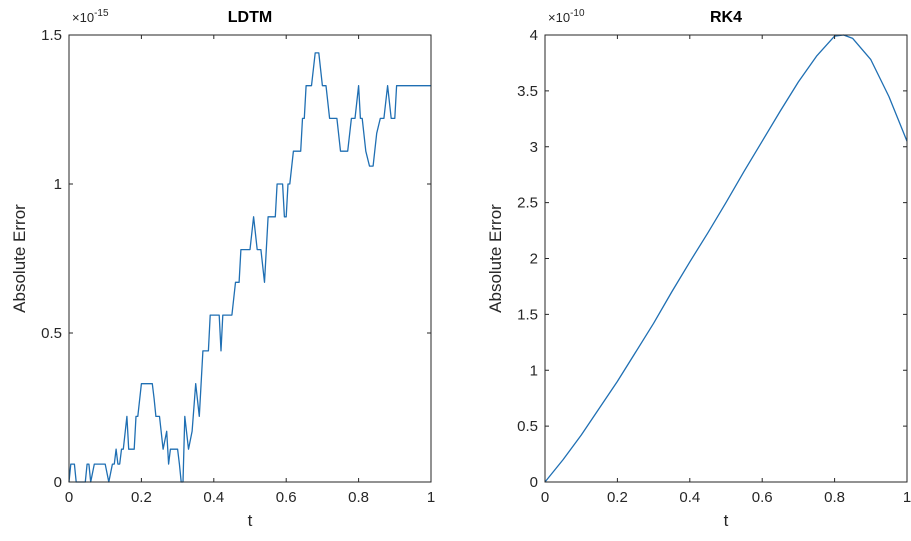  Describe the element at coordinates (527, 426) in the screenshot. I see `rk4-y-tick-label: 0.5` at that location.